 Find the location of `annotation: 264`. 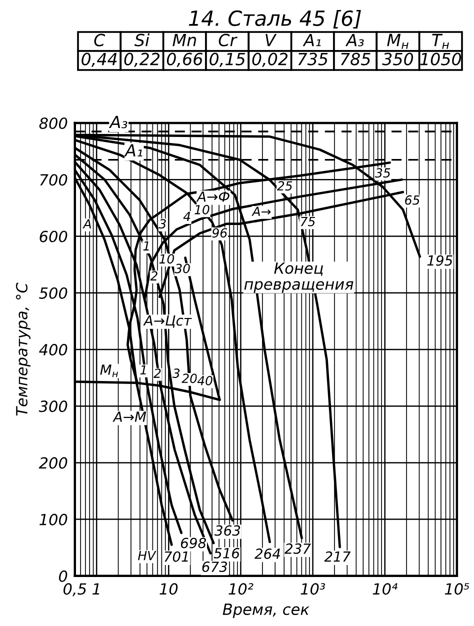

annotation: 264 is located at coordinates (267, 554).